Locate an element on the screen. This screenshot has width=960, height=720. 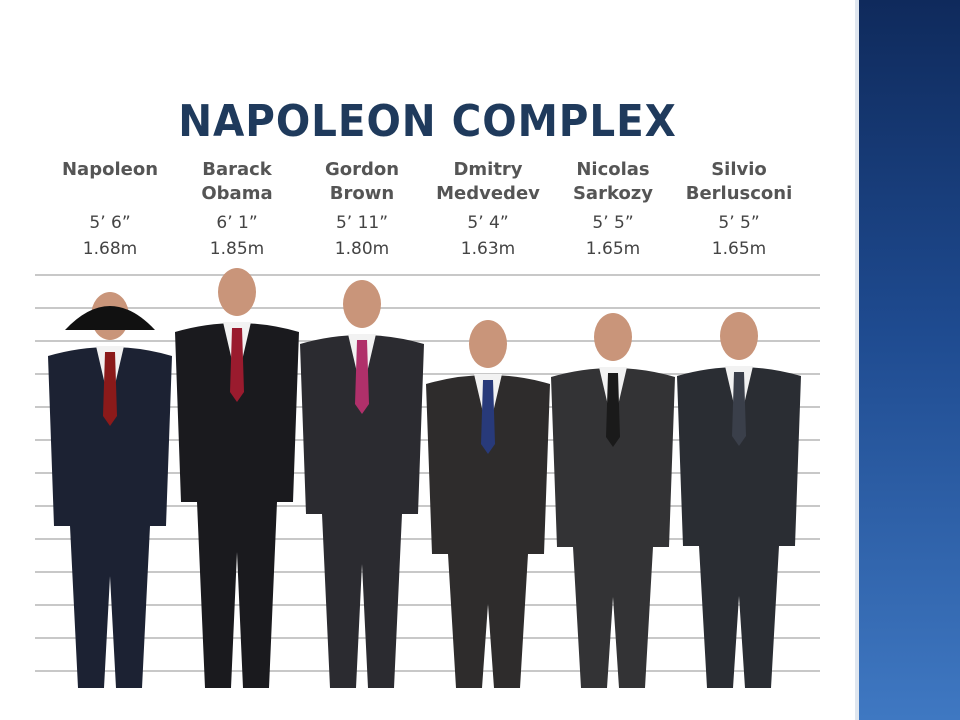
hat is located at coordinates (110, 318).